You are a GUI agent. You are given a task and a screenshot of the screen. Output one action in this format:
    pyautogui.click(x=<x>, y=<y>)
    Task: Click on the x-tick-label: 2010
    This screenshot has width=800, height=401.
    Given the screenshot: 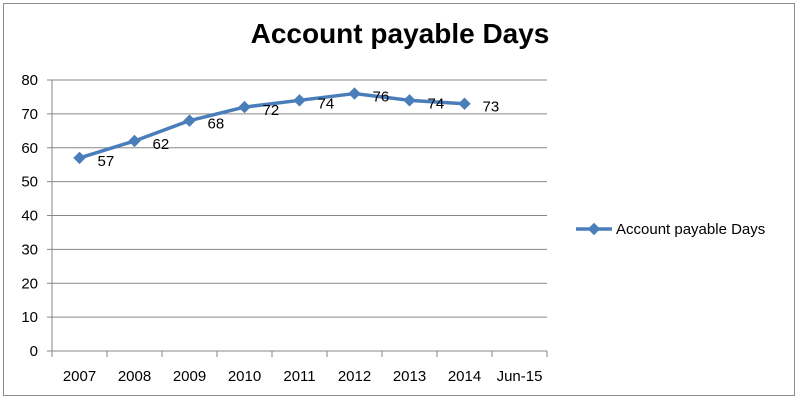 What is the action you would take?
    pyautogui.click(x=244, y=376)
    